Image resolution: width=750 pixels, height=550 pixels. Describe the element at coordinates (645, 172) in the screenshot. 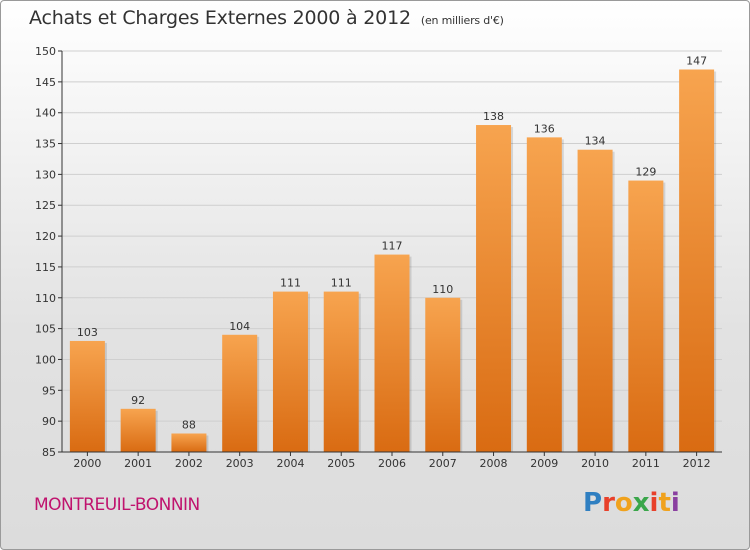

I see `bar-value-label: 129` at that location.